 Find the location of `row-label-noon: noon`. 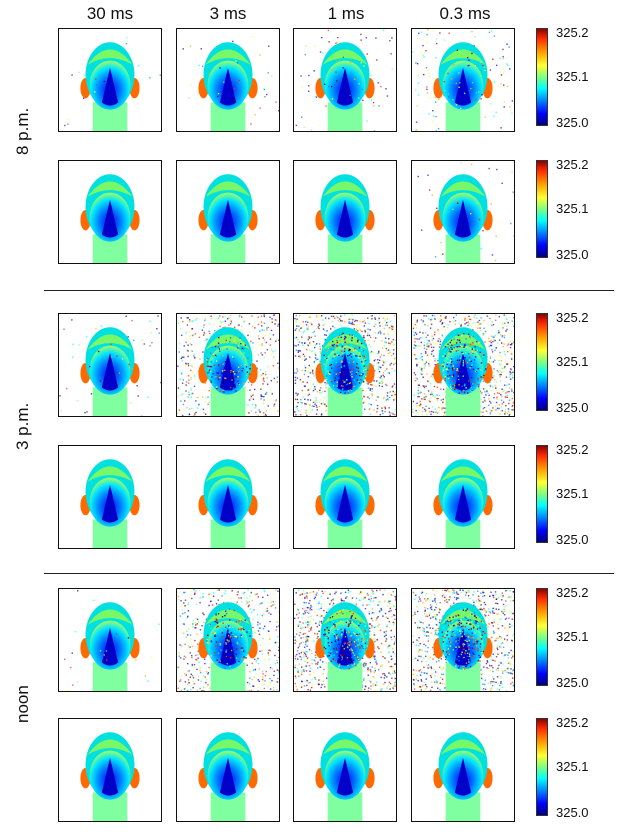

row-label-noon: noon is located at coordinates (22, 704).